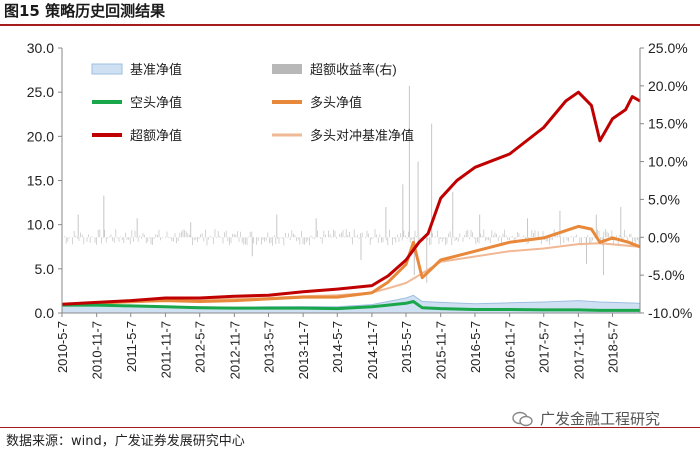  I want to click on legend-label: 超额收益率(右), so click(353, 69).